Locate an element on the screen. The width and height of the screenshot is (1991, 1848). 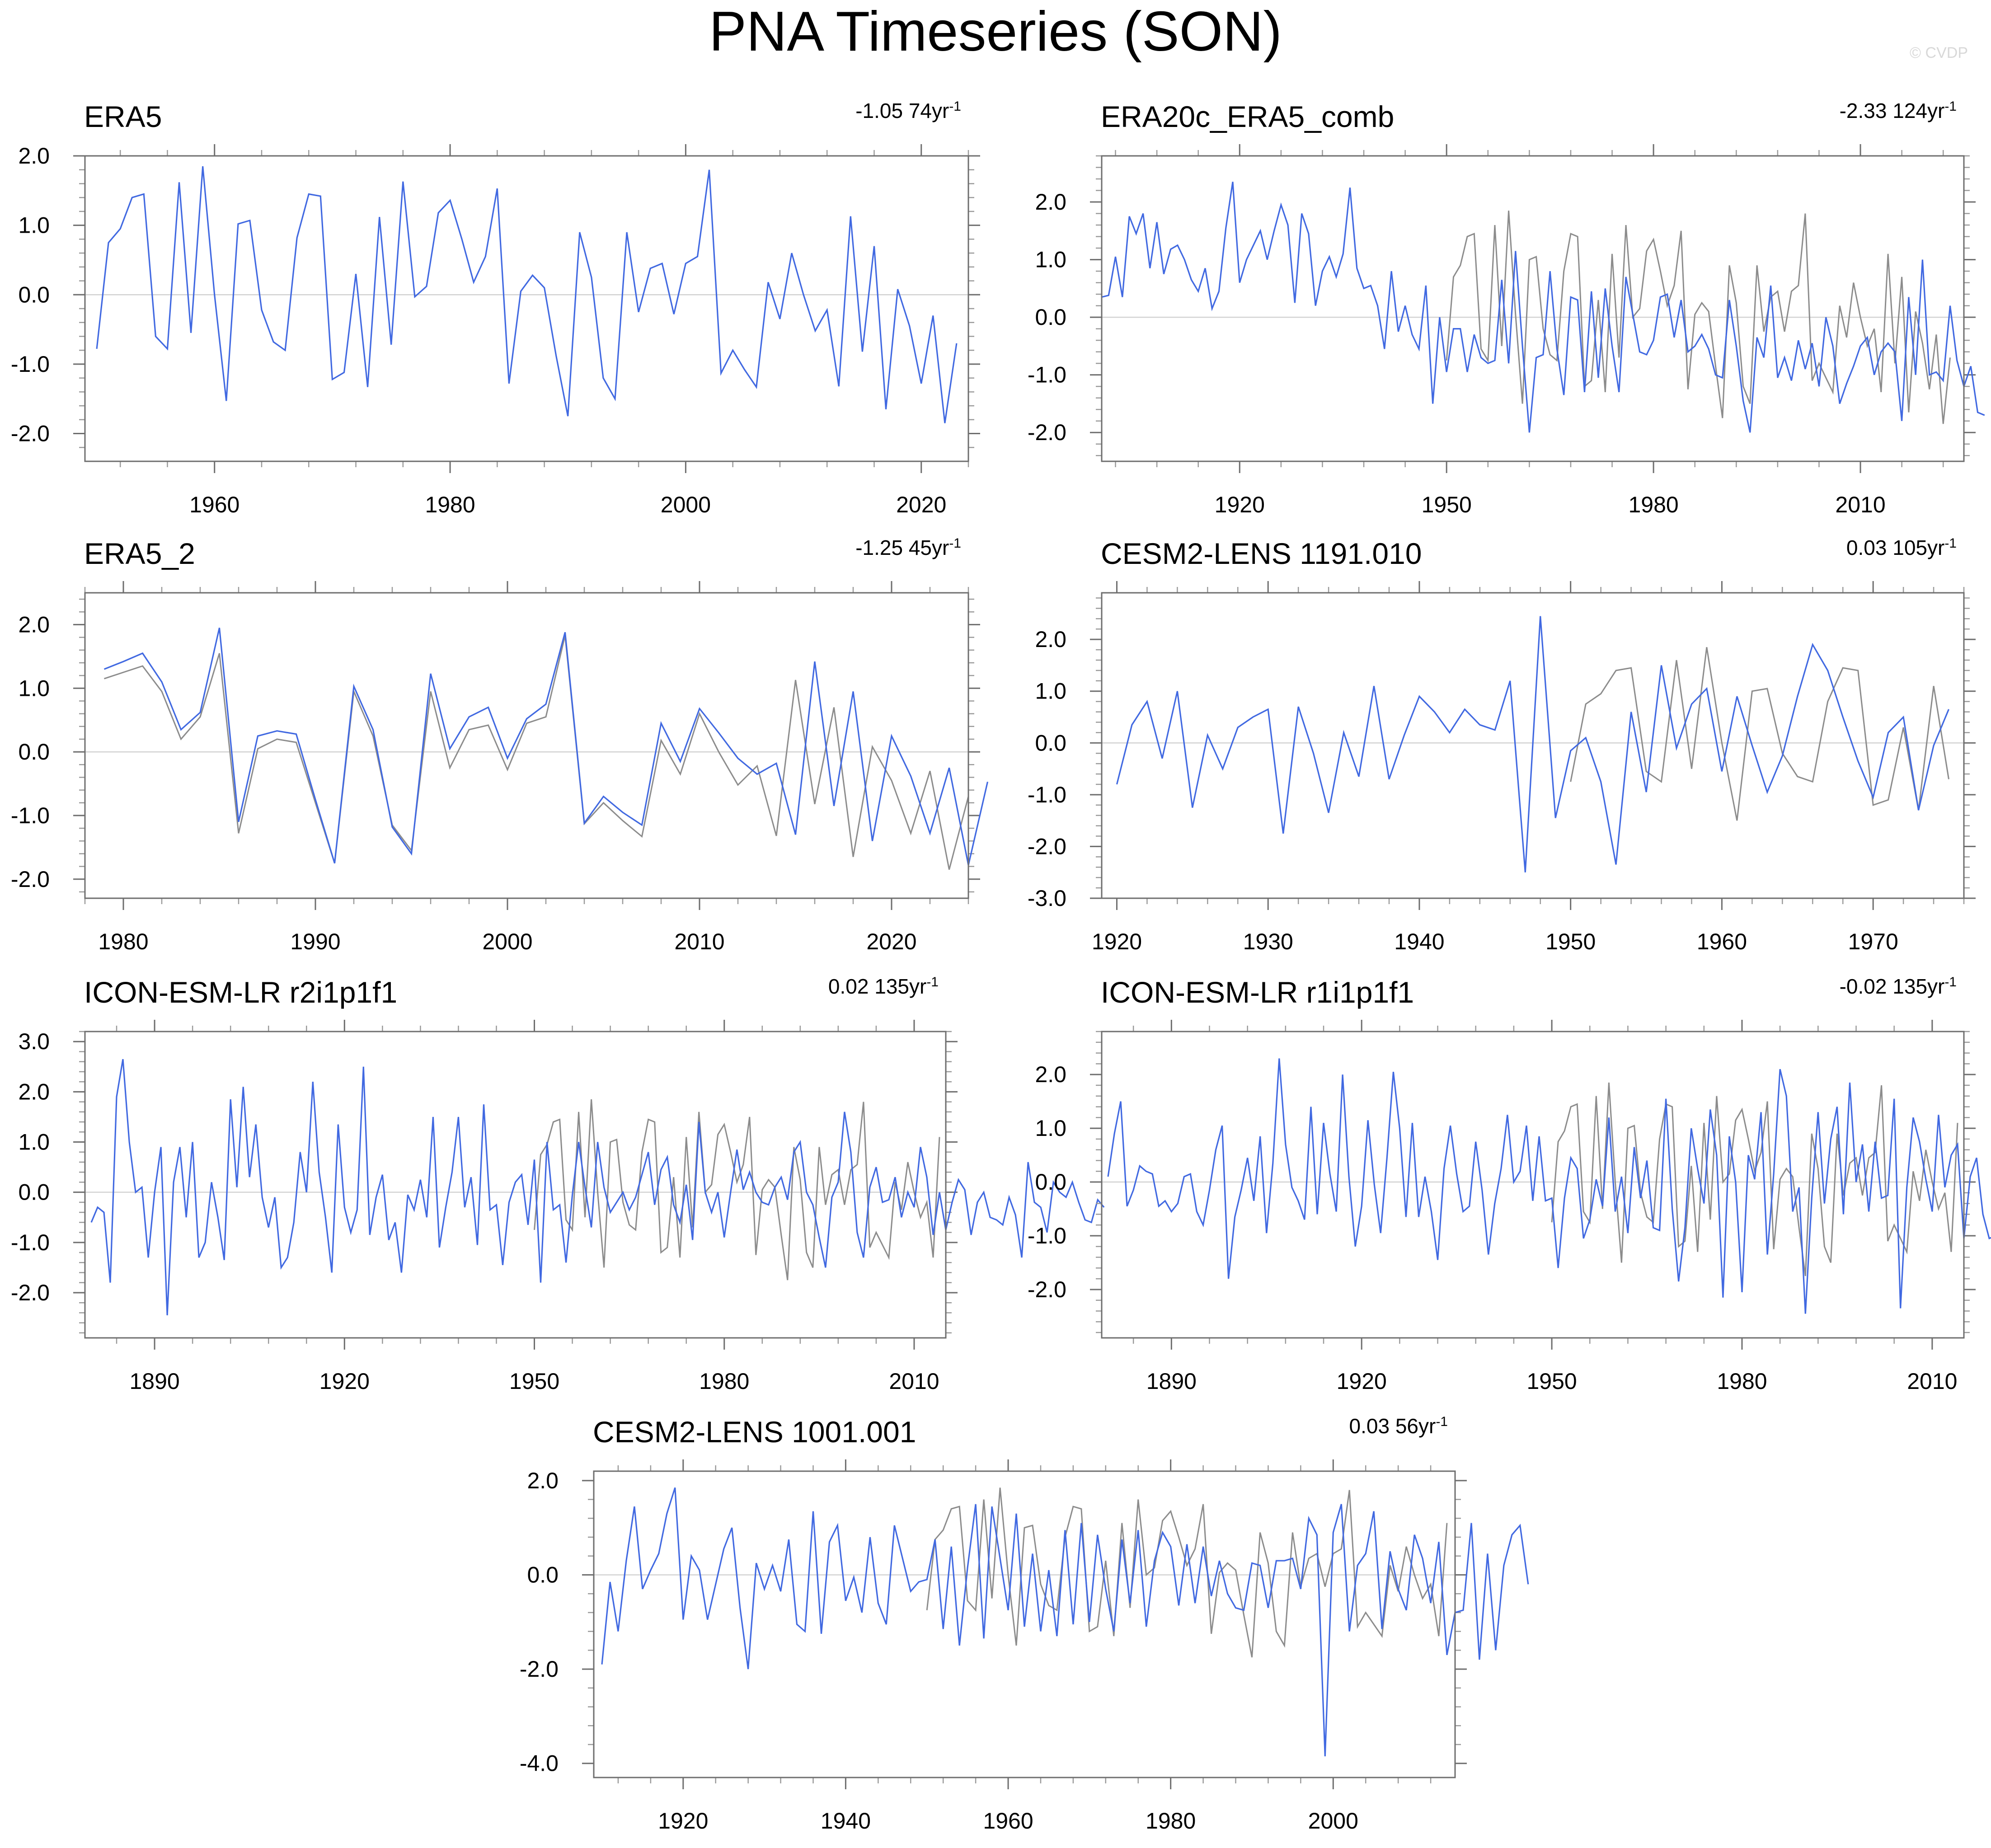
panel-title: CESM2-LENS 1191.010 is located at coordinates (1261, 553).